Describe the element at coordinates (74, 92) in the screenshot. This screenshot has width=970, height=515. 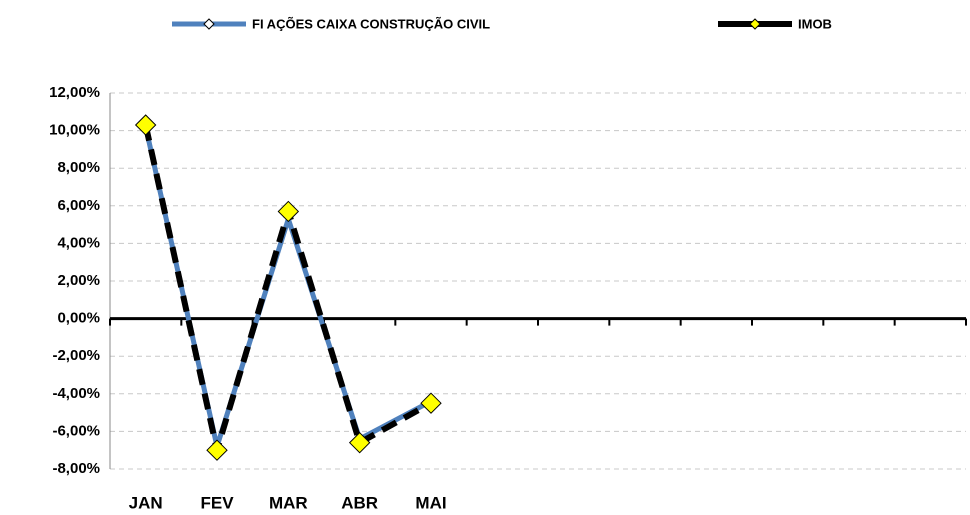
I see `y-tick-label: 12,00%` at that location.